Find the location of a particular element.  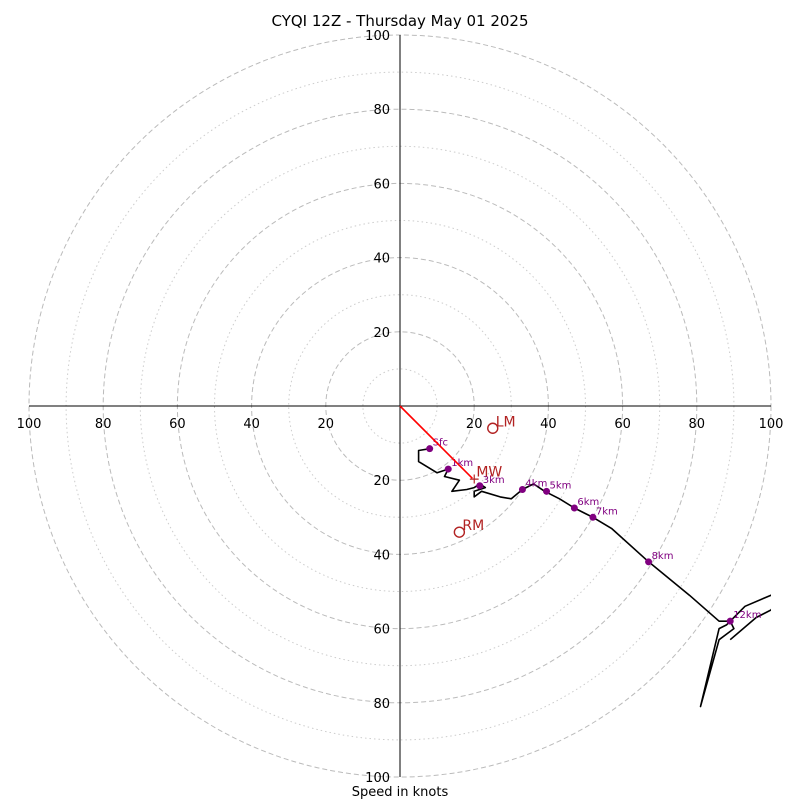

storm-motion: LM +MW RM is located at coordinates (457, 471).